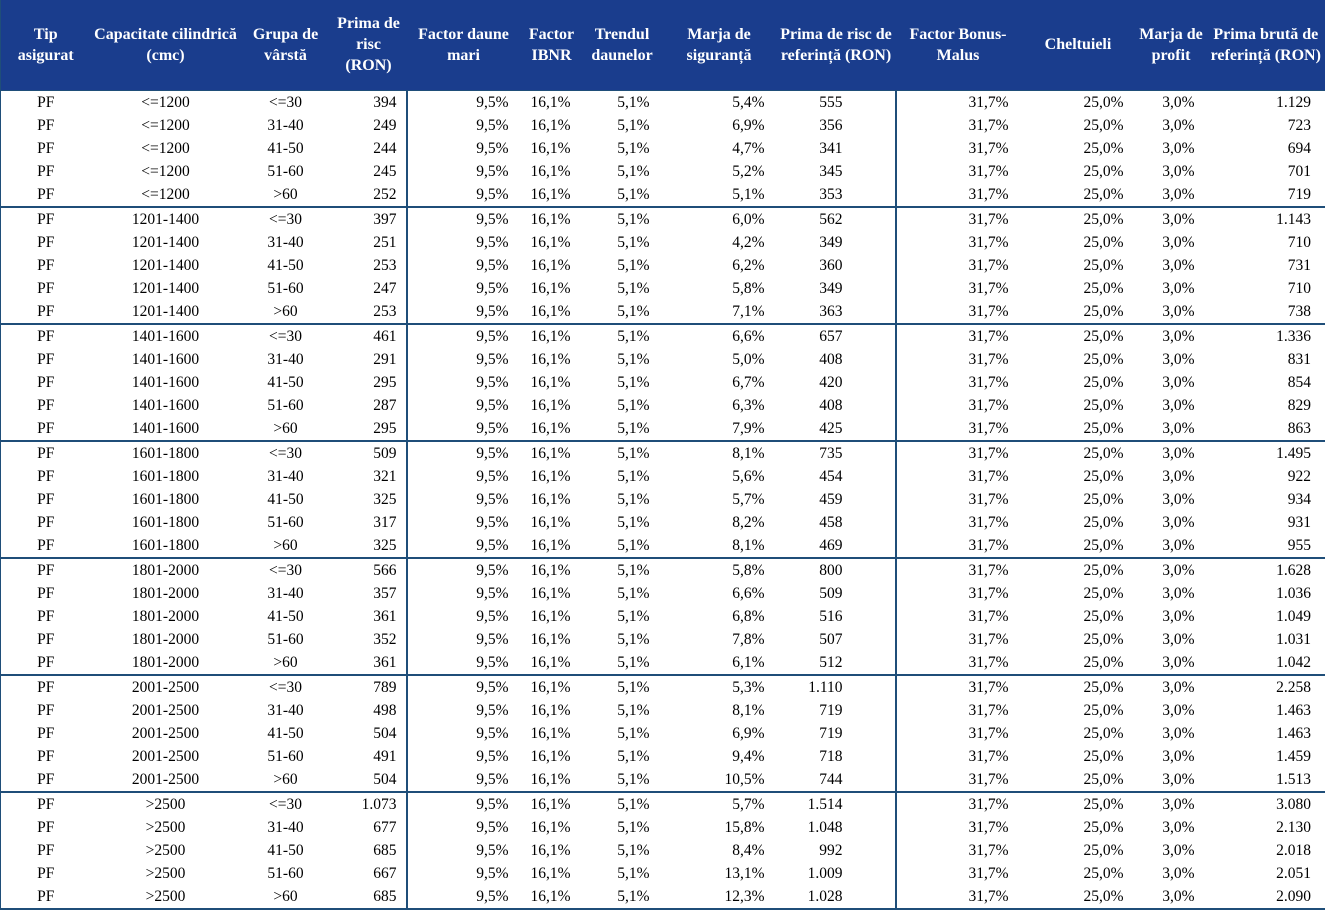 This screenshot has height=910, width=1325. I want to click on cell-prima-bruta-referinta: 694, so click(1266, 148).